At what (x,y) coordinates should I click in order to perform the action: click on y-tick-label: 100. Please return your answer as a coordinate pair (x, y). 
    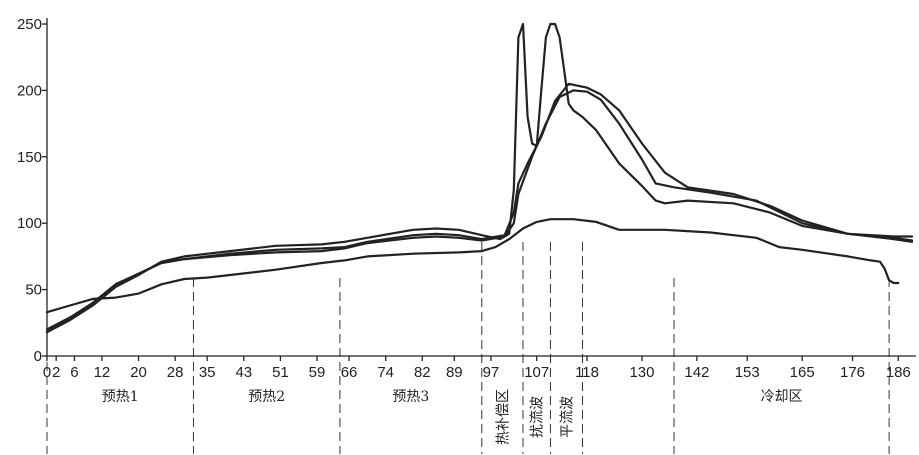
    Looking at the image, I should click on (29, 223).